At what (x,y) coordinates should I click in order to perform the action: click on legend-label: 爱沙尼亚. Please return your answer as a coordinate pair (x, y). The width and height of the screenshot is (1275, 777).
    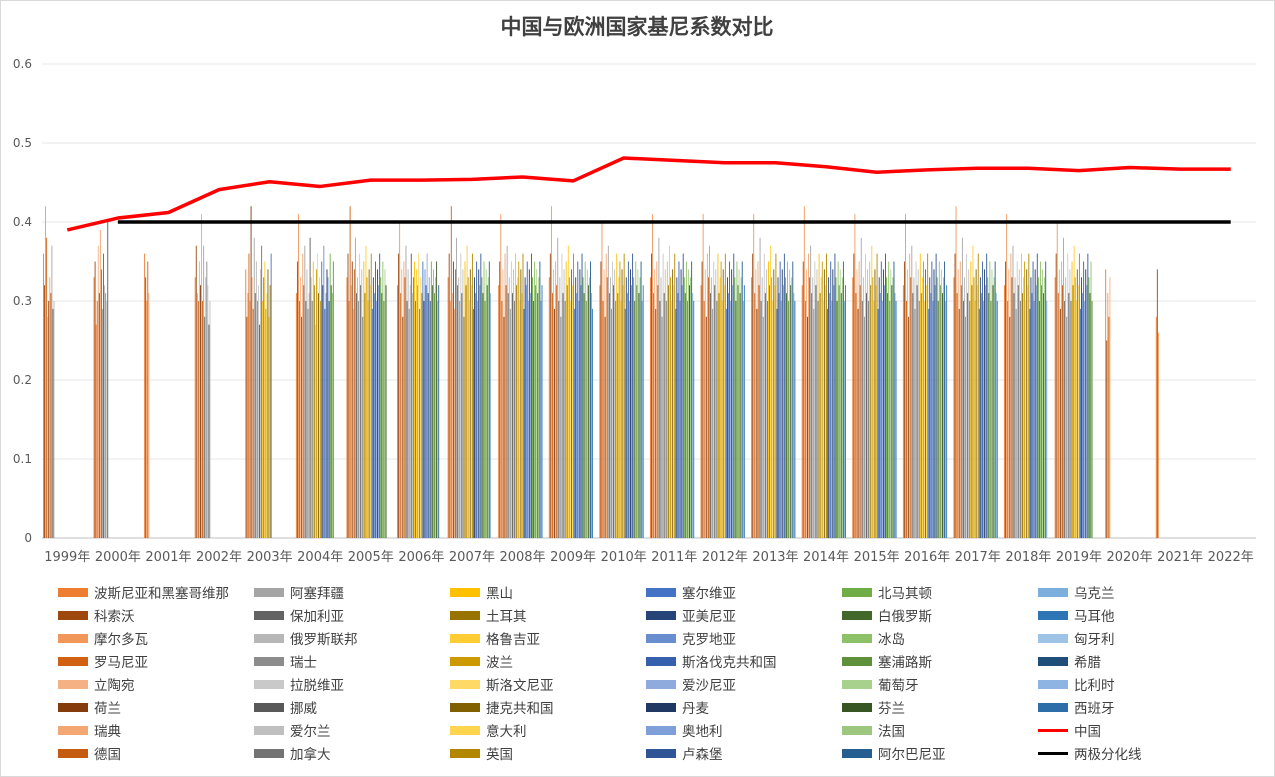
    Looking at the image, I should click on (709, 686).